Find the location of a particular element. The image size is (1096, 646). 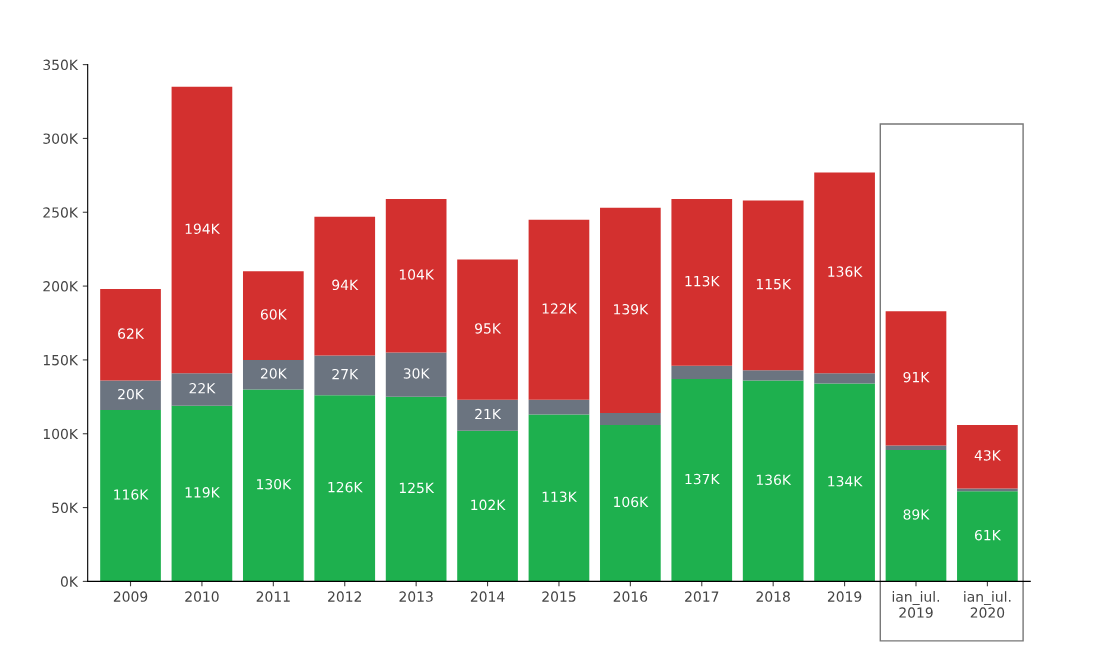

data-label: 95K is located at coordinates (488, 328).